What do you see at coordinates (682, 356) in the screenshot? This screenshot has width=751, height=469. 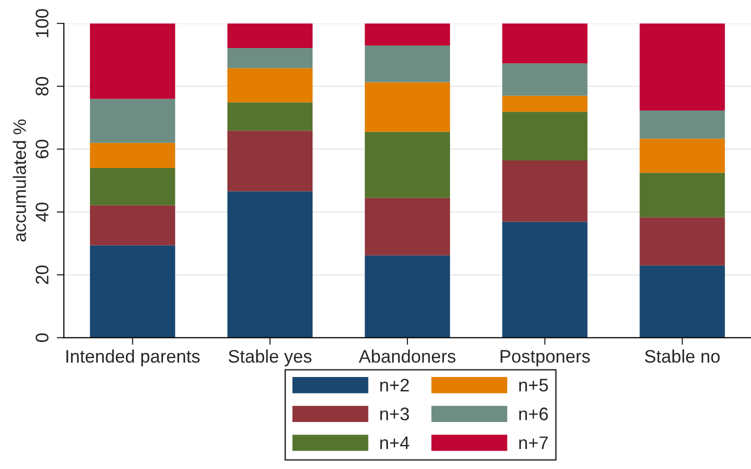 I see `x-tick-label: Stable no` at bounding box center [682, 356].